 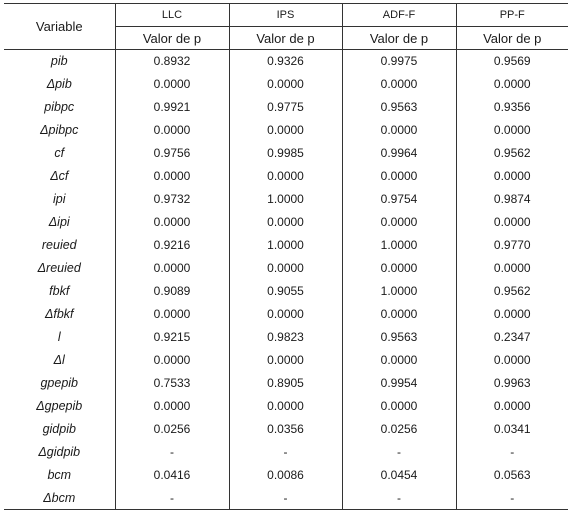 What do you see at coordinates (171, 475) in the screenshot?
I see `p-value-cell: 0.0416` at bounding box center [171, 475].